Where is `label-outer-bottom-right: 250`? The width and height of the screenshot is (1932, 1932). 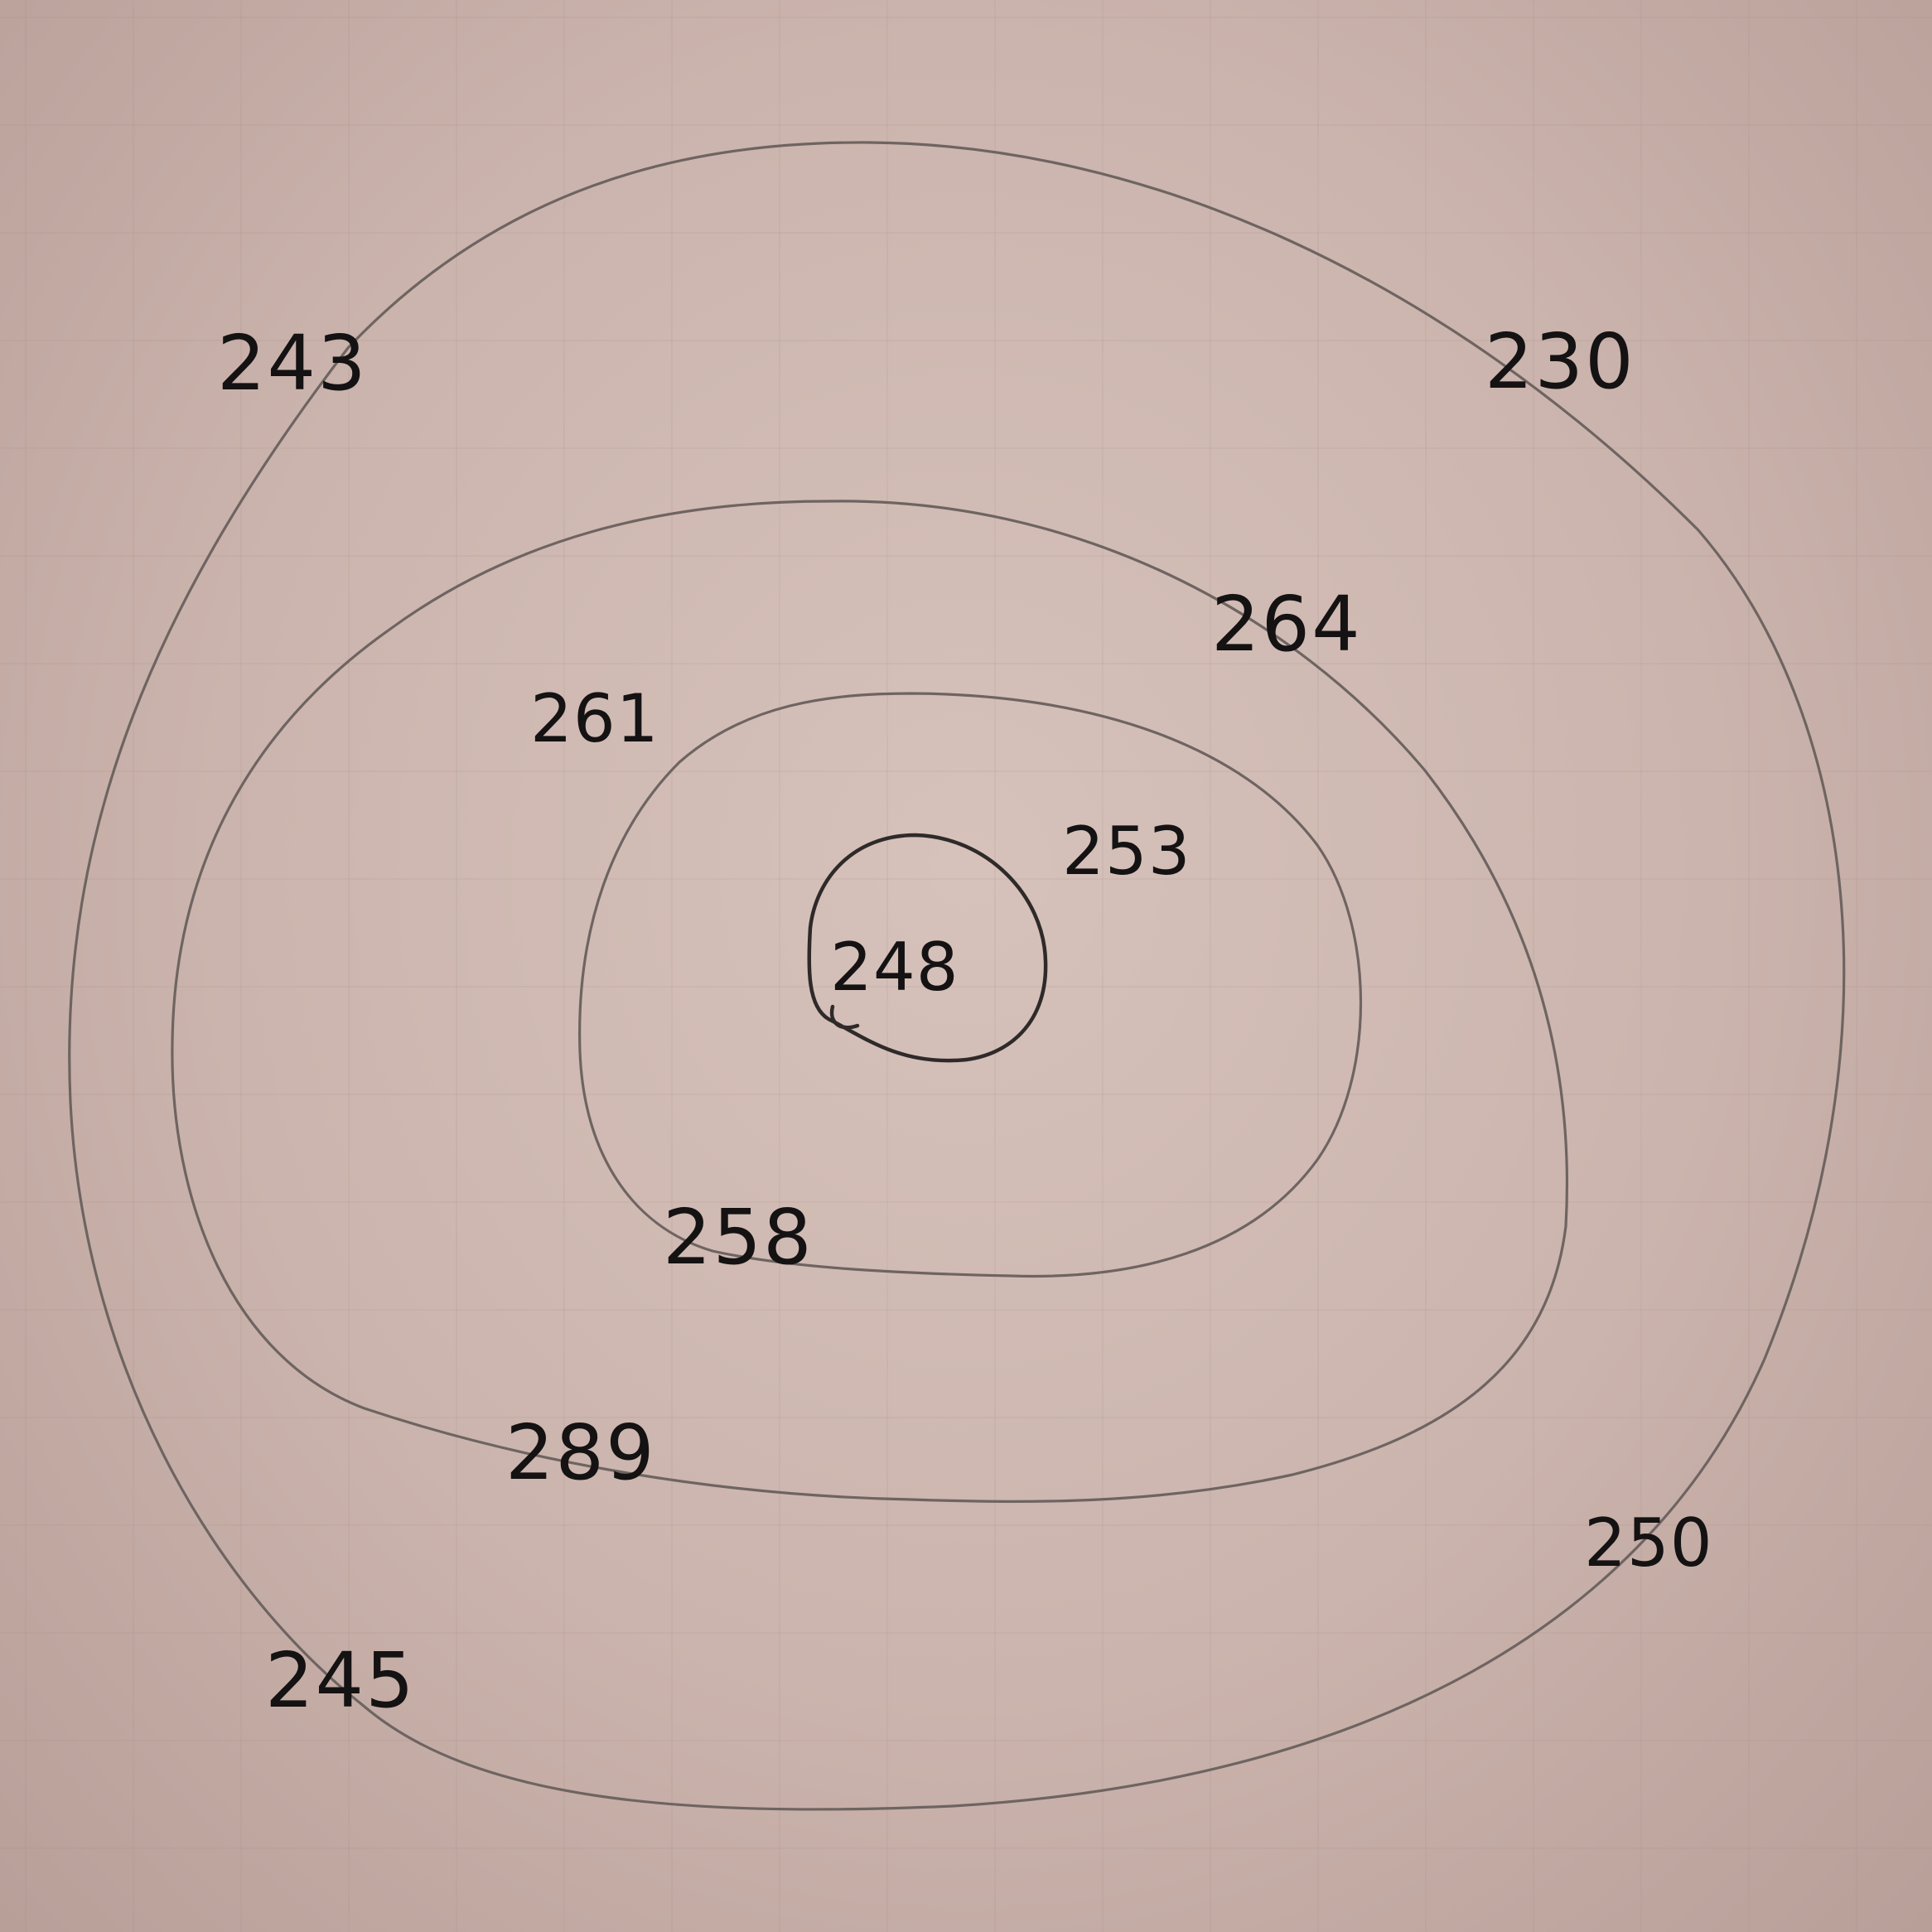 label-outer-bottom-right: 250 is located at coordinates (1649, 1544).